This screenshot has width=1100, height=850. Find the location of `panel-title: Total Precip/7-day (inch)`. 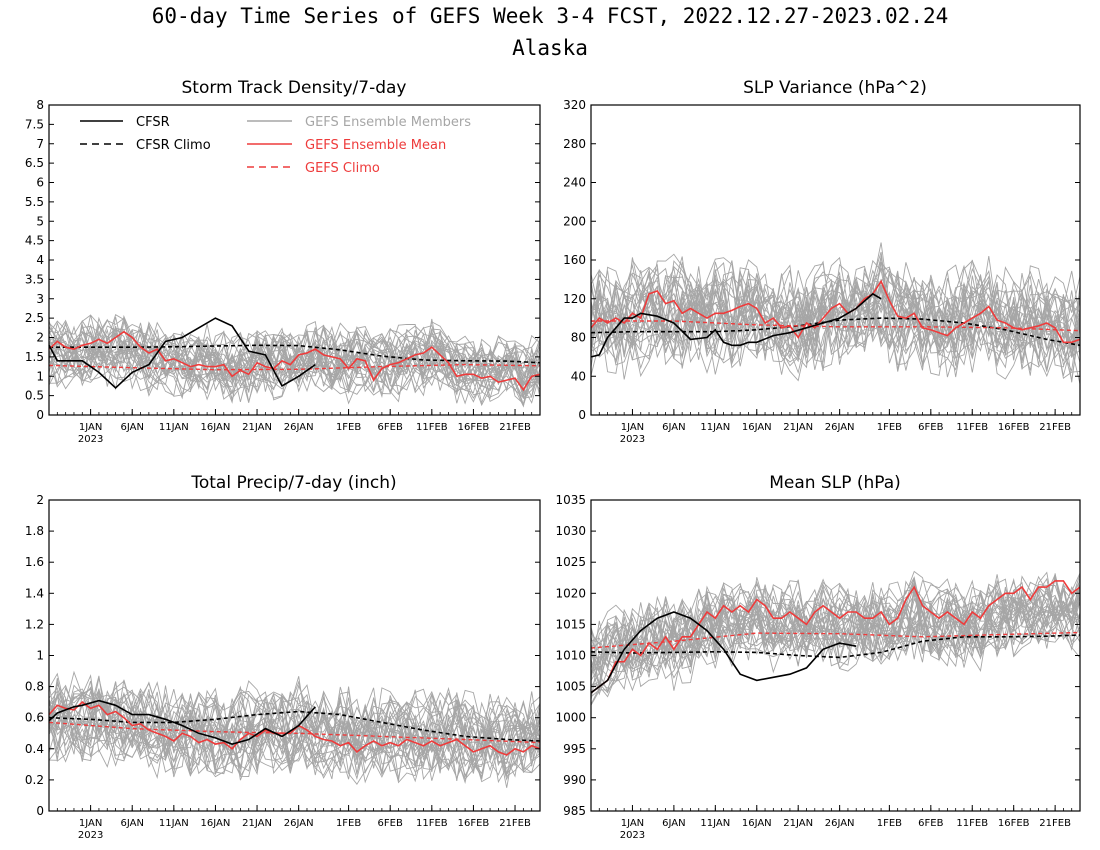

panel-title: Total Precip/7-day (inch) is located at coordinates (293, 483).